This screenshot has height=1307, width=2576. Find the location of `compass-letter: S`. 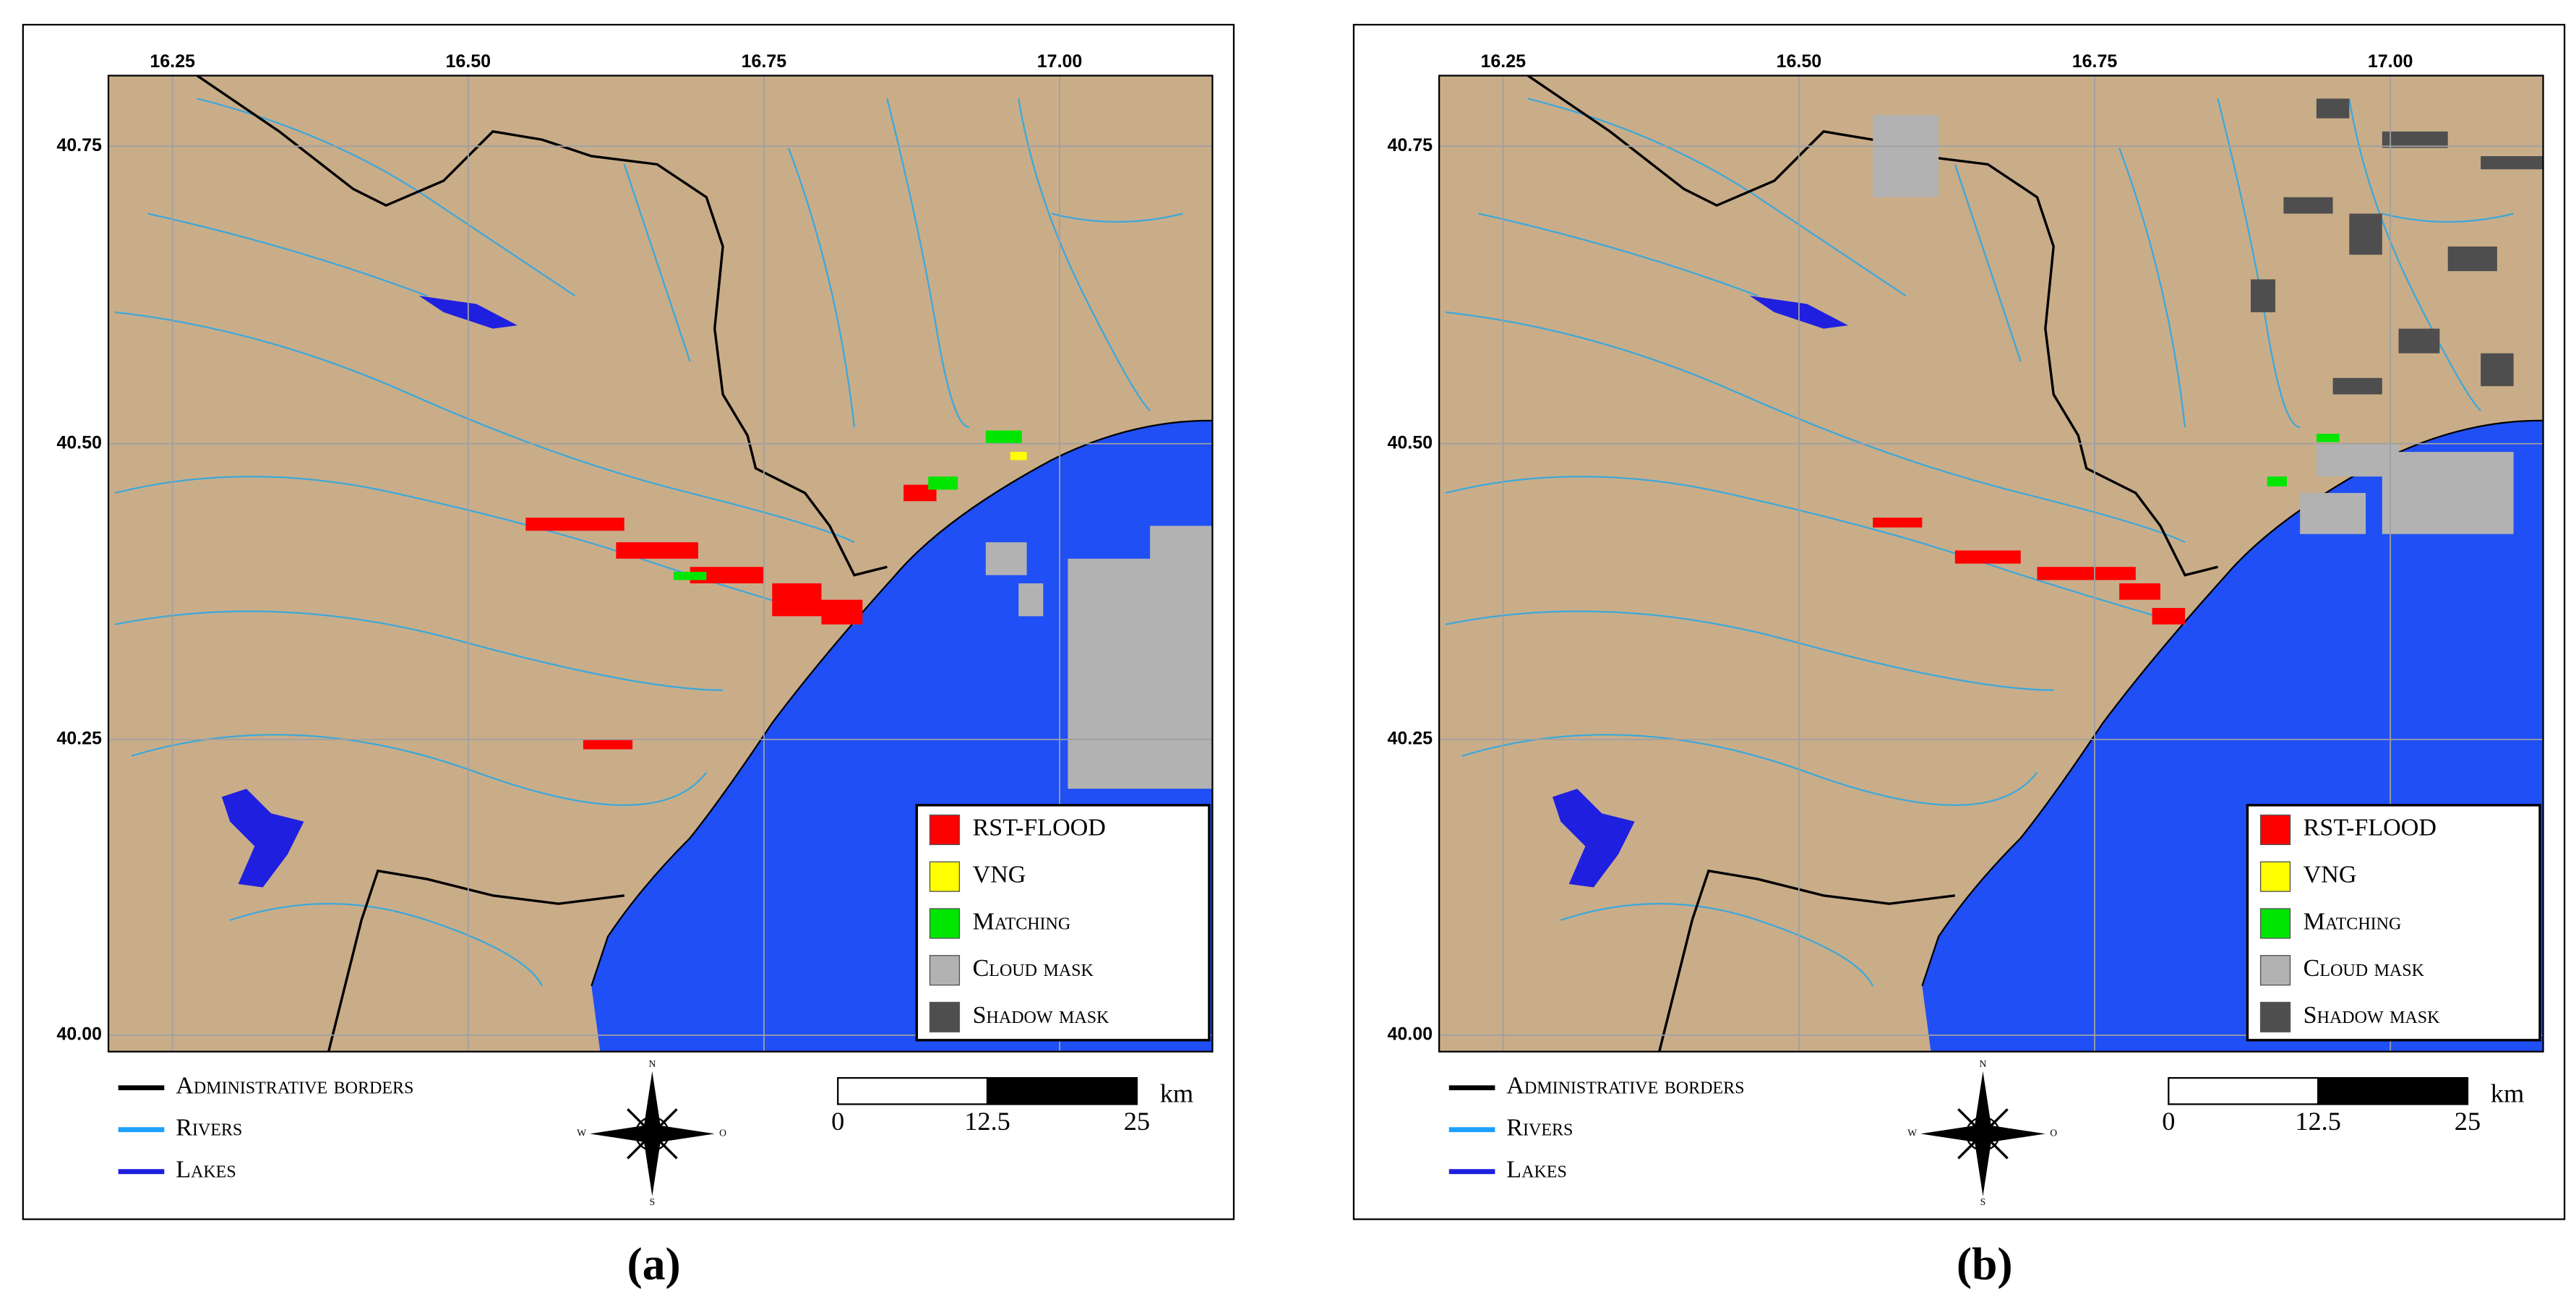

compass-letter: S is located at coordinates (653, 1201).